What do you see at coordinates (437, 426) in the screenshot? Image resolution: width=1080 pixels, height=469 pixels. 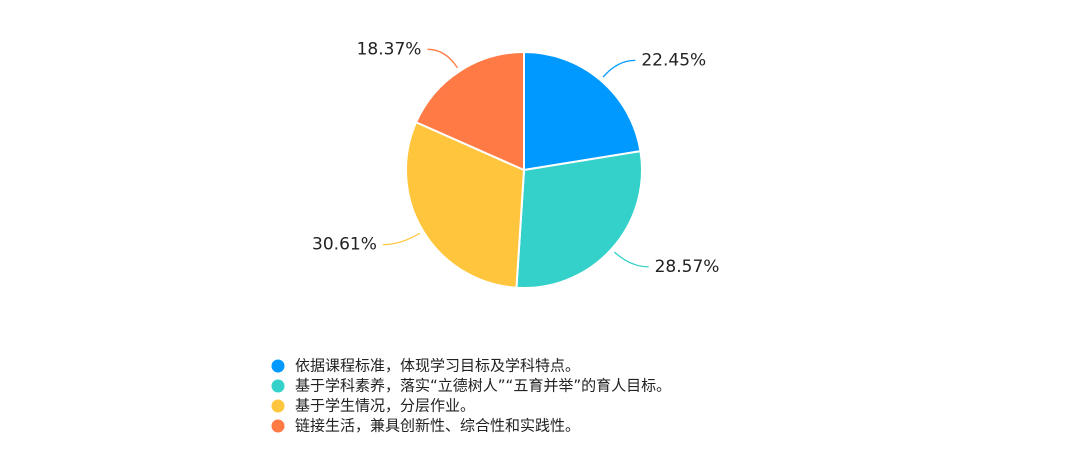 I see `legend-label-4: 链接生活，兼具创新性、综合性和实践性。` at bounding box center [437, 426].